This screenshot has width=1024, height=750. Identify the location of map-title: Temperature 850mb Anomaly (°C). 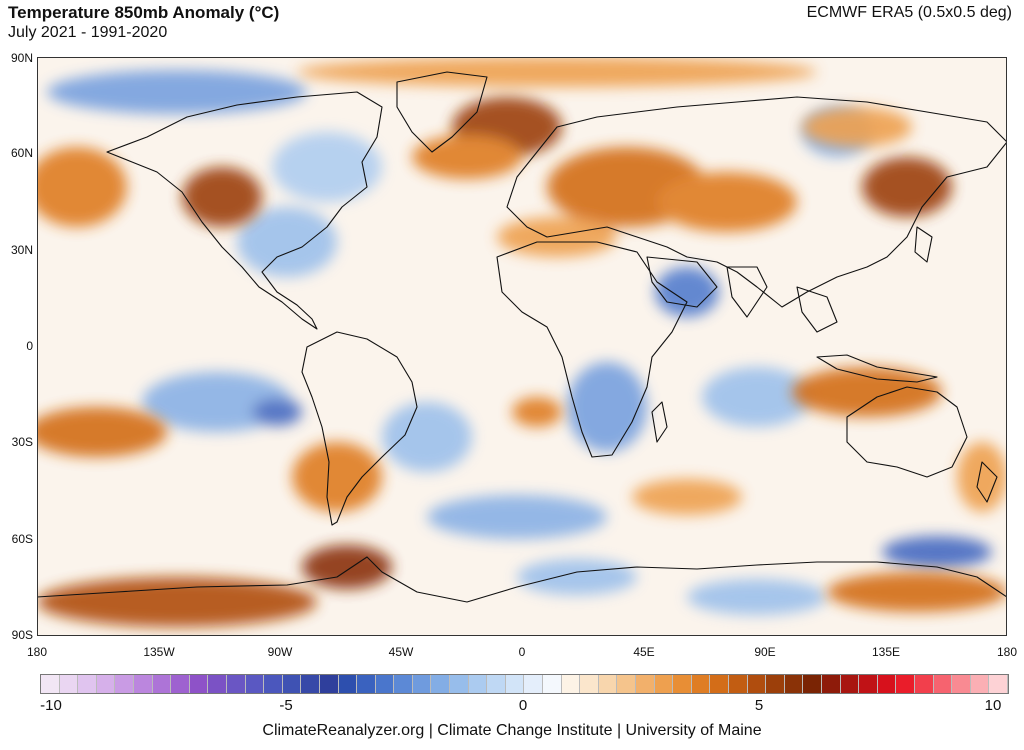
(144, 12).